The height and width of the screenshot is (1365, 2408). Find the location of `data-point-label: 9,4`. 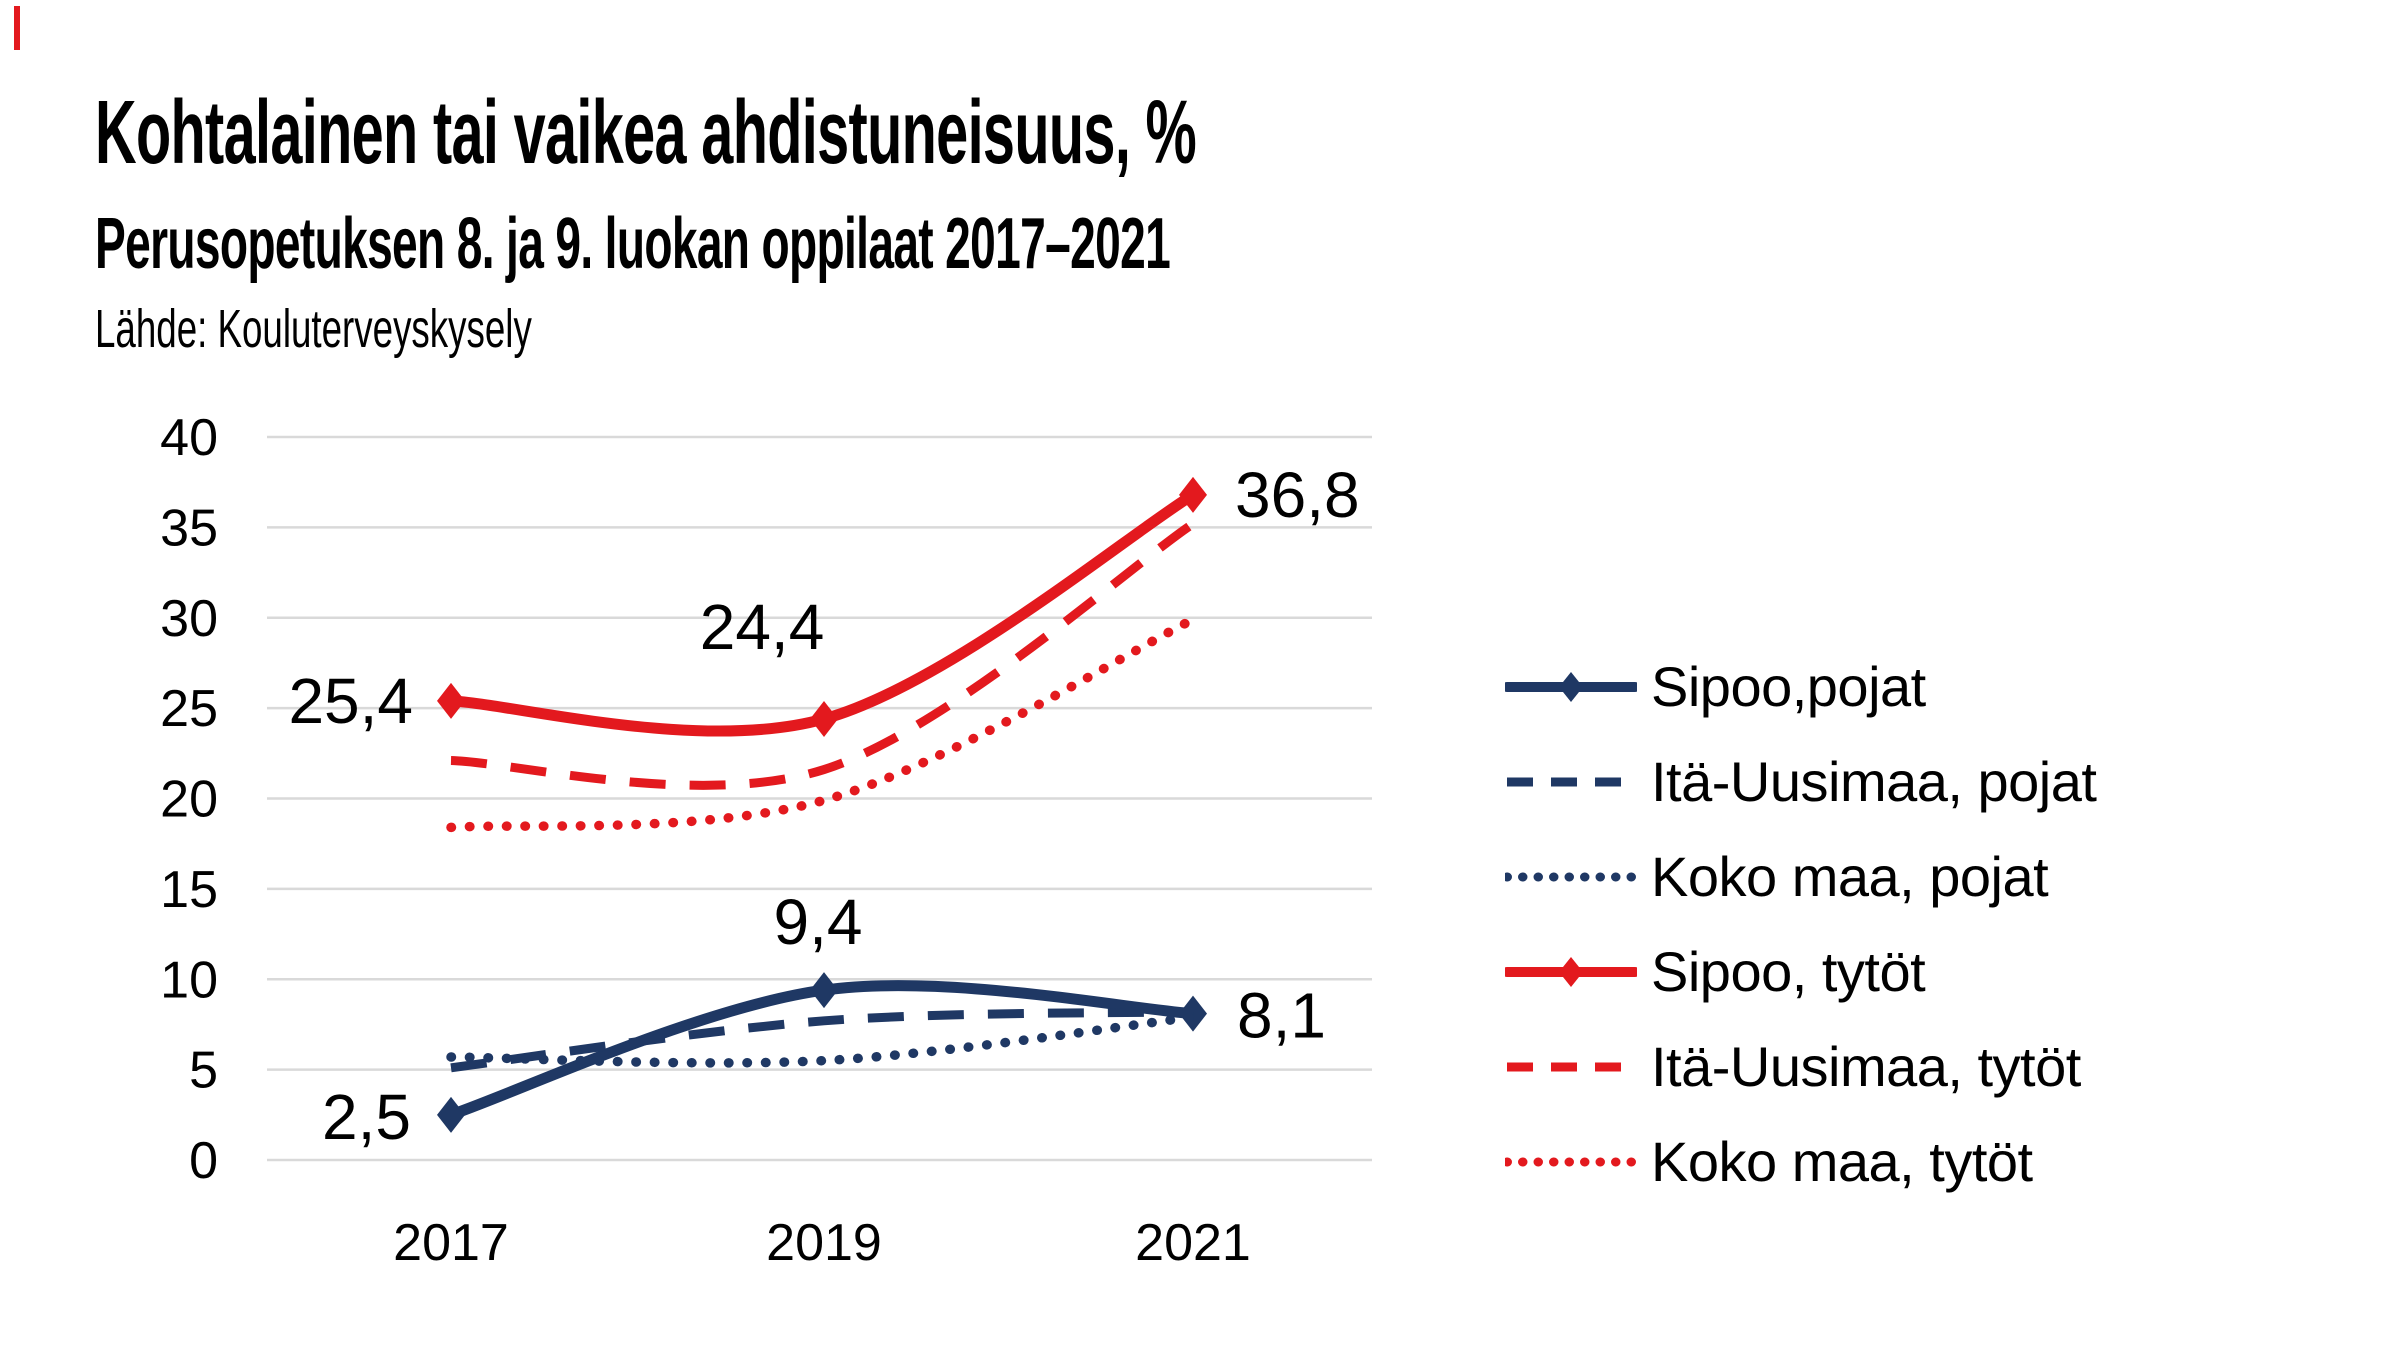

data-point-label: 9,4 is located at coordinates (818, 922).